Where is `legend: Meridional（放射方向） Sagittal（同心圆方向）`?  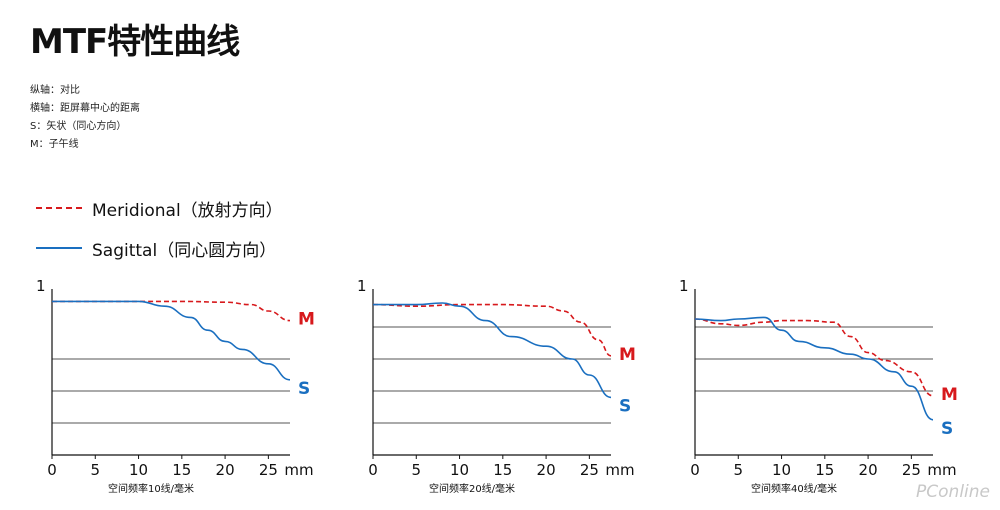
legend: Meridional（放射方向） Sagittal（同心圆方向） is located at coordinates (159, 228).